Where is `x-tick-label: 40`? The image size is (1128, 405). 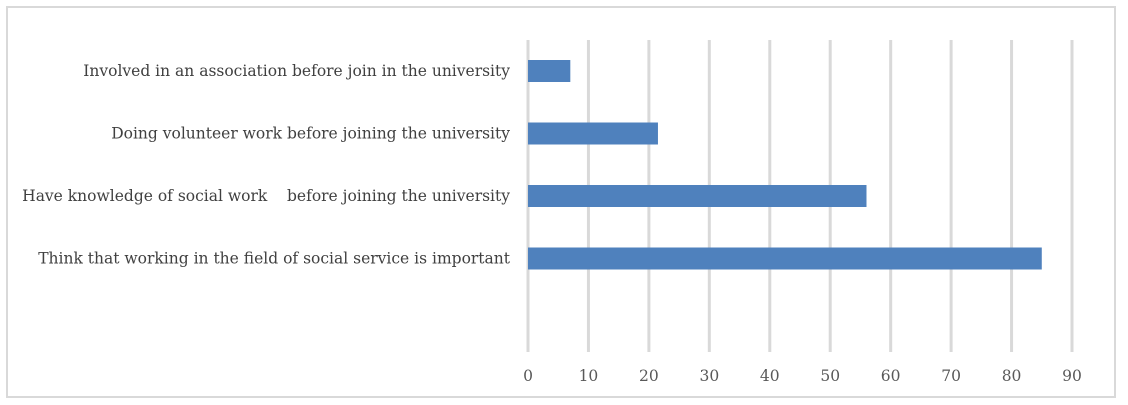 x-tick-label: 40 is located at coordinates (770, 376).